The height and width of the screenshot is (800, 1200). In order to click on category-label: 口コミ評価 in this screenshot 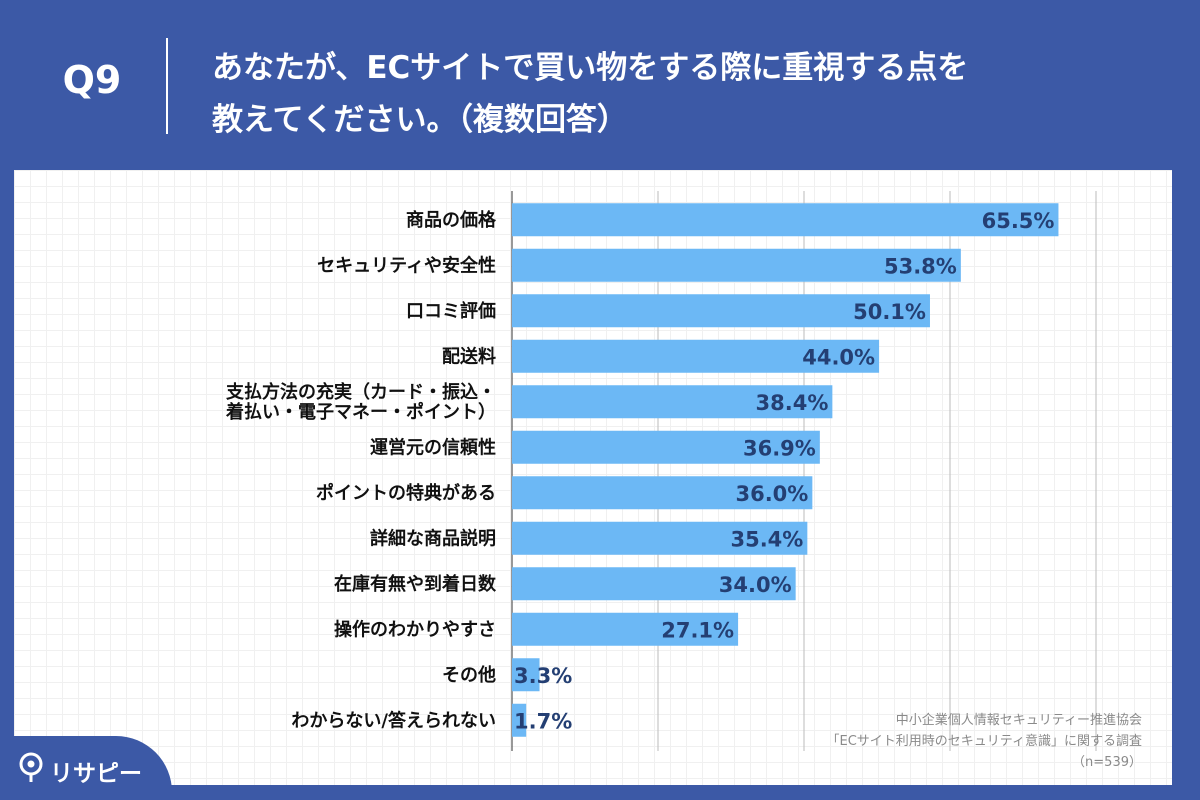, I will do `click(451, 311)`.